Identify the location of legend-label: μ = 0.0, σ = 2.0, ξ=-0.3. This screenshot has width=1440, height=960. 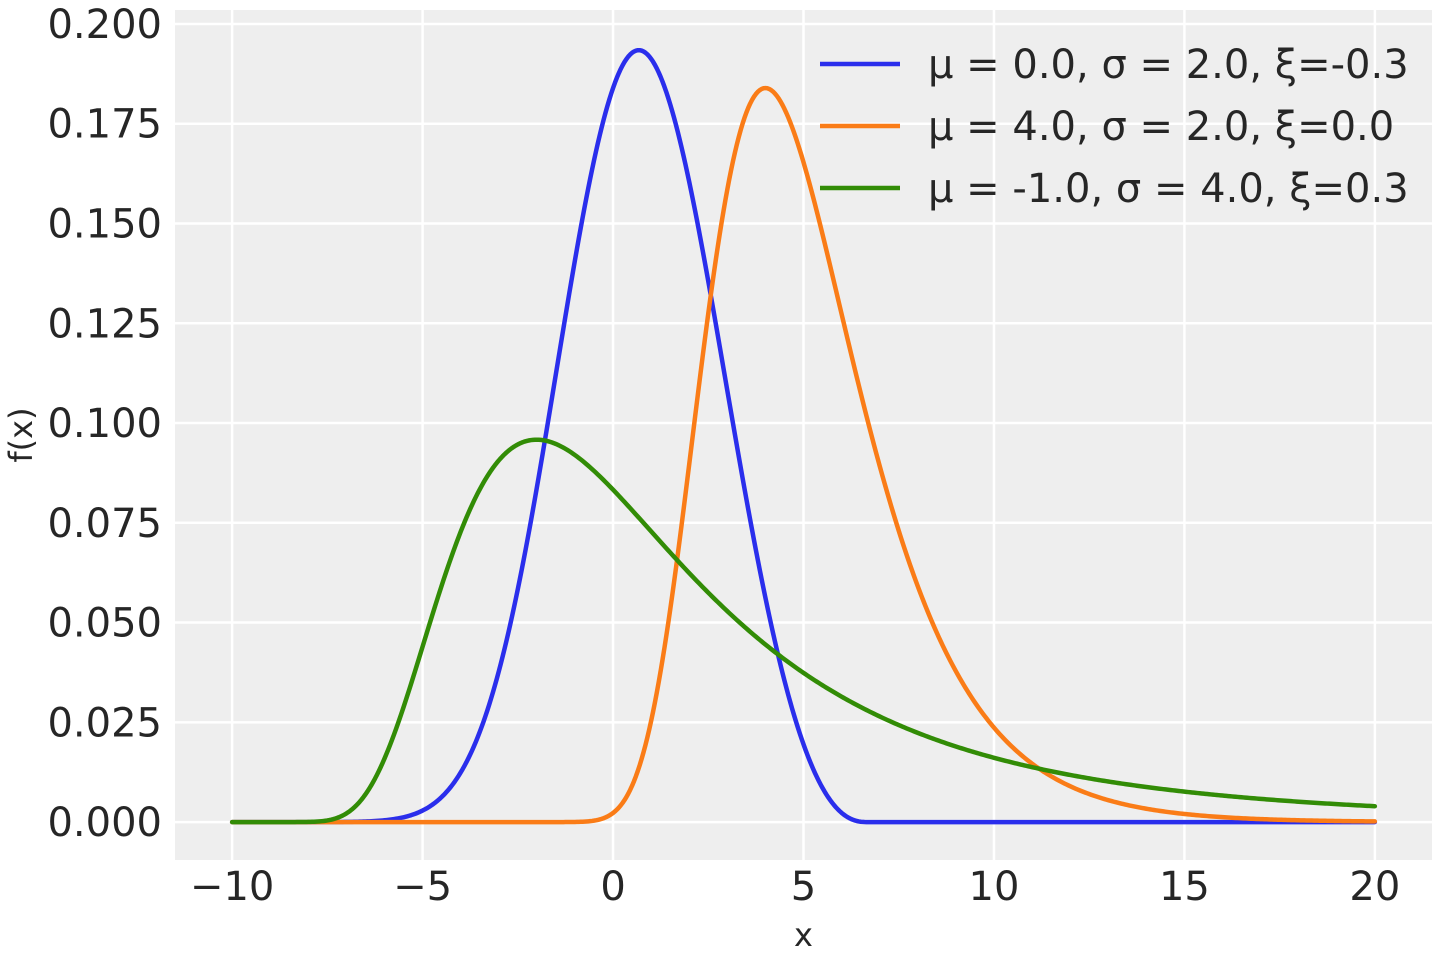
(1168, 65).